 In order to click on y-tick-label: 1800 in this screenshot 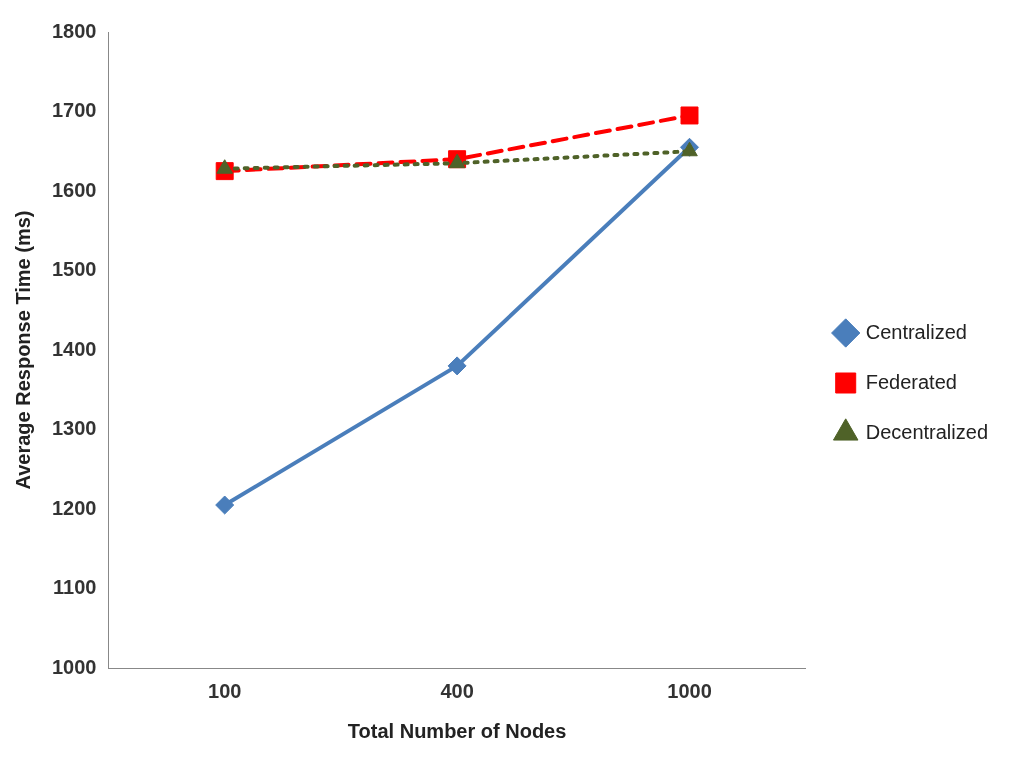, I will do `click(74, 30)`.